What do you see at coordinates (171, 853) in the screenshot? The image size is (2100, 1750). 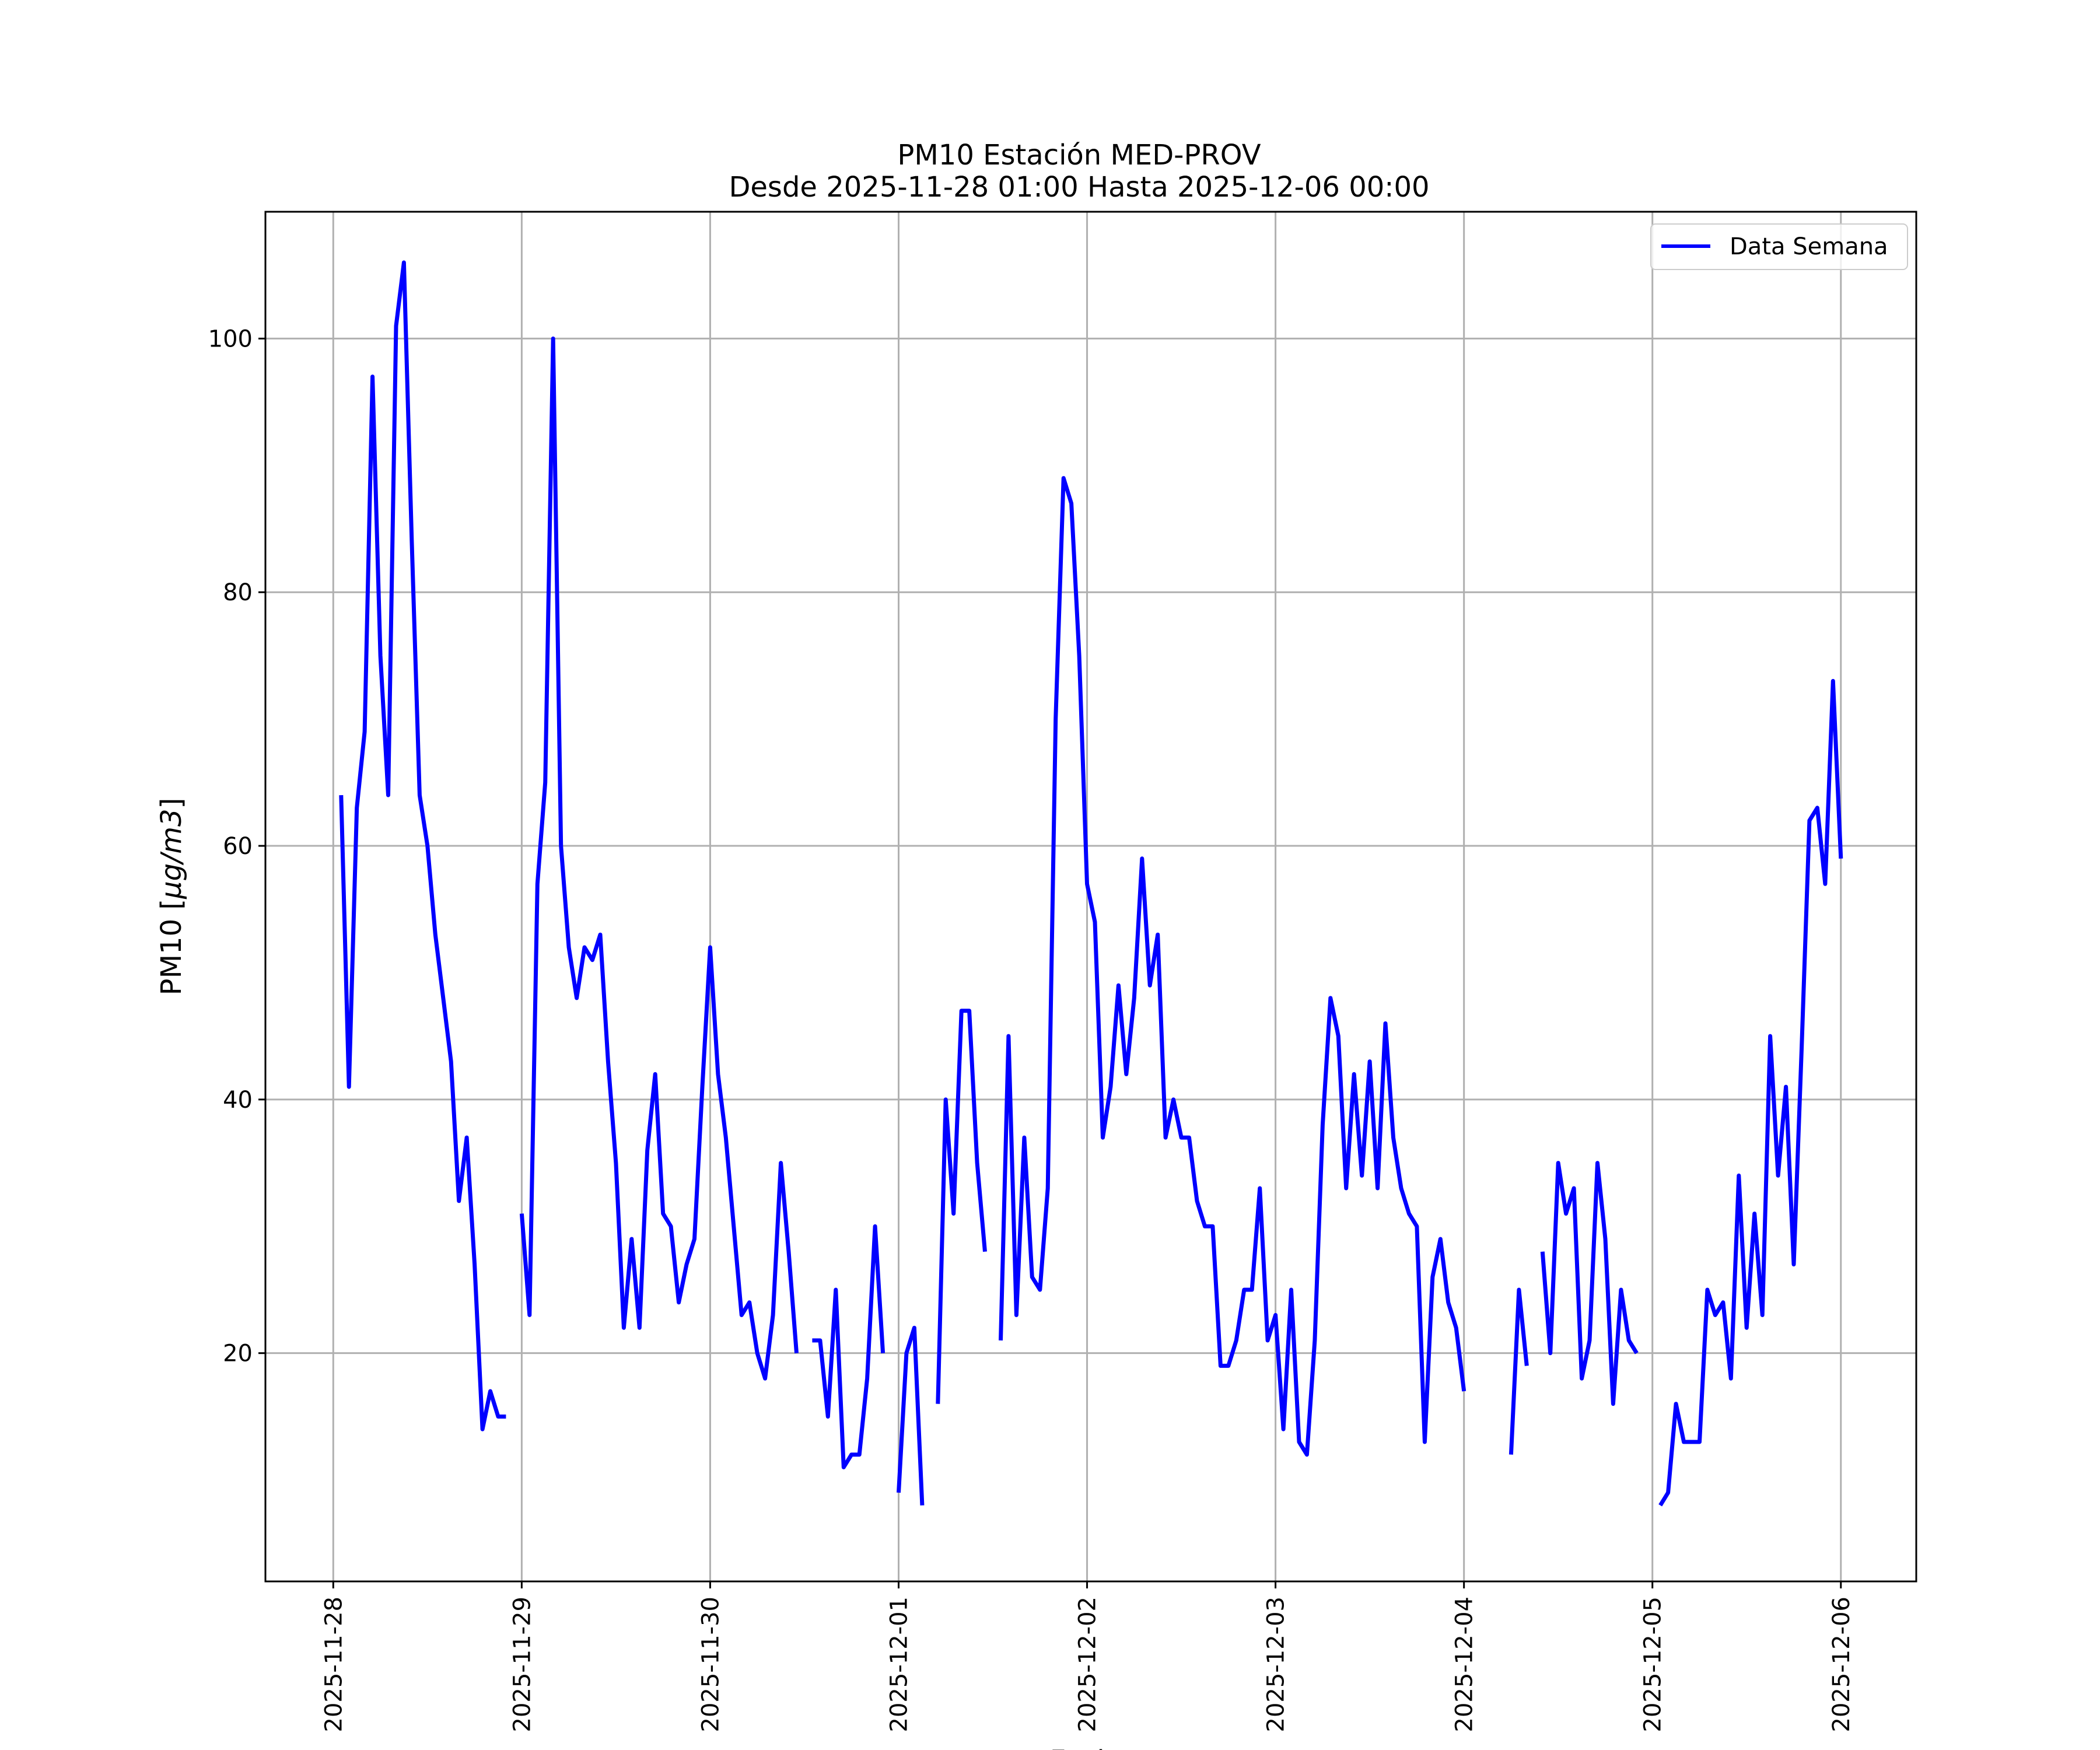 I see `y-axis-label-units: μg/m3` at bounding box center [171, 853].